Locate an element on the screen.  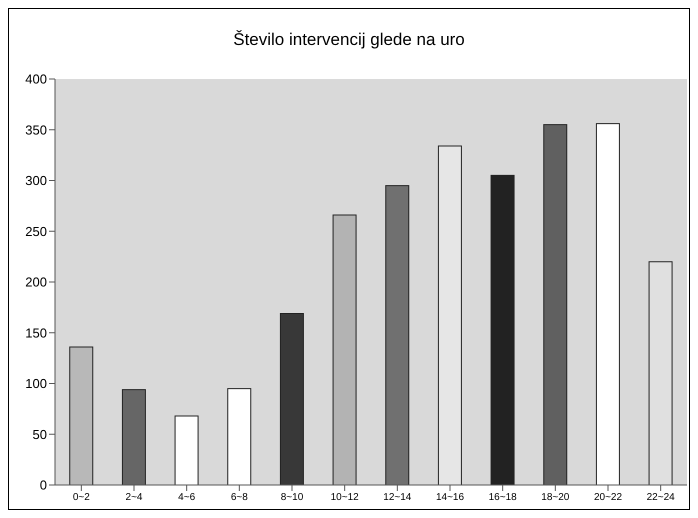
x-tick-label: 10~12 is located at coordinates (345, 498).